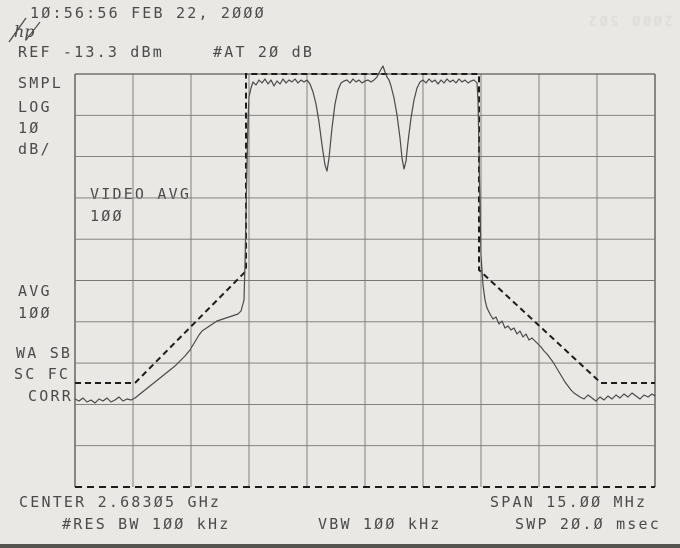  Describe the element at coordinates (264, 52) in the screenshot. I see `attenuation-readout: #AT 2Ø dB` at that location.